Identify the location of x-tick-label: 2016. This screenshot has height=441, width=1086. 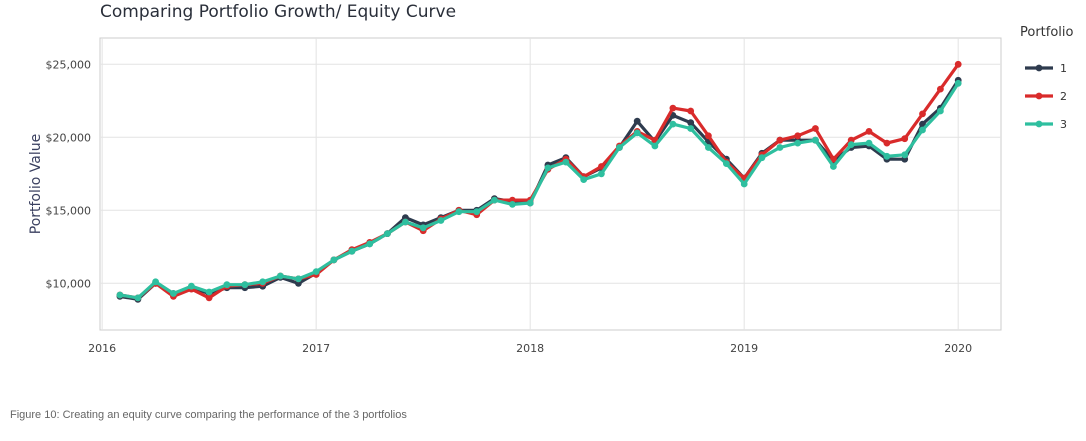
(102, 348).